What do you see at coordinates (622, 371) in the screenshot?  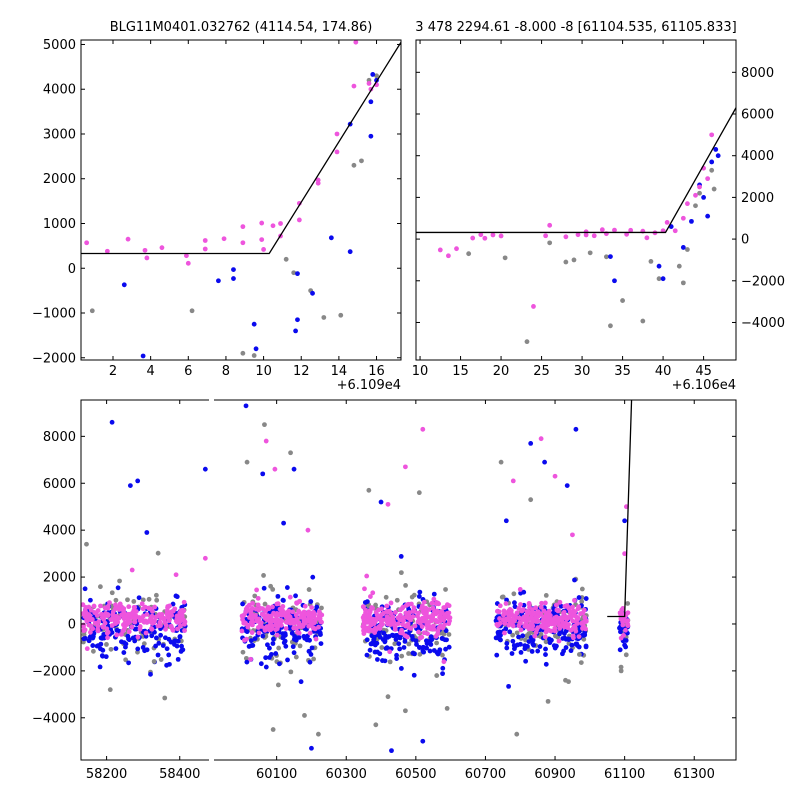 I see `x-tick-label: 35` at bounding box center [622, 371].